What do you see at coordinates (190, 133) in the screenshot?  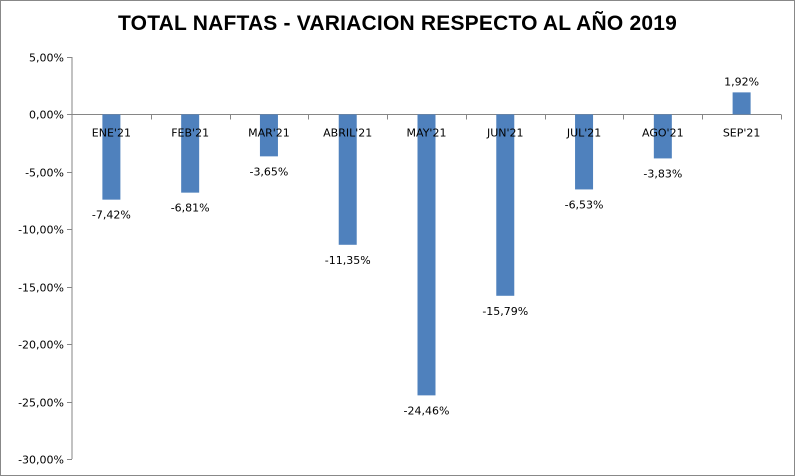 I see `category-label: FEB'21` at bounding box center [190, 133].